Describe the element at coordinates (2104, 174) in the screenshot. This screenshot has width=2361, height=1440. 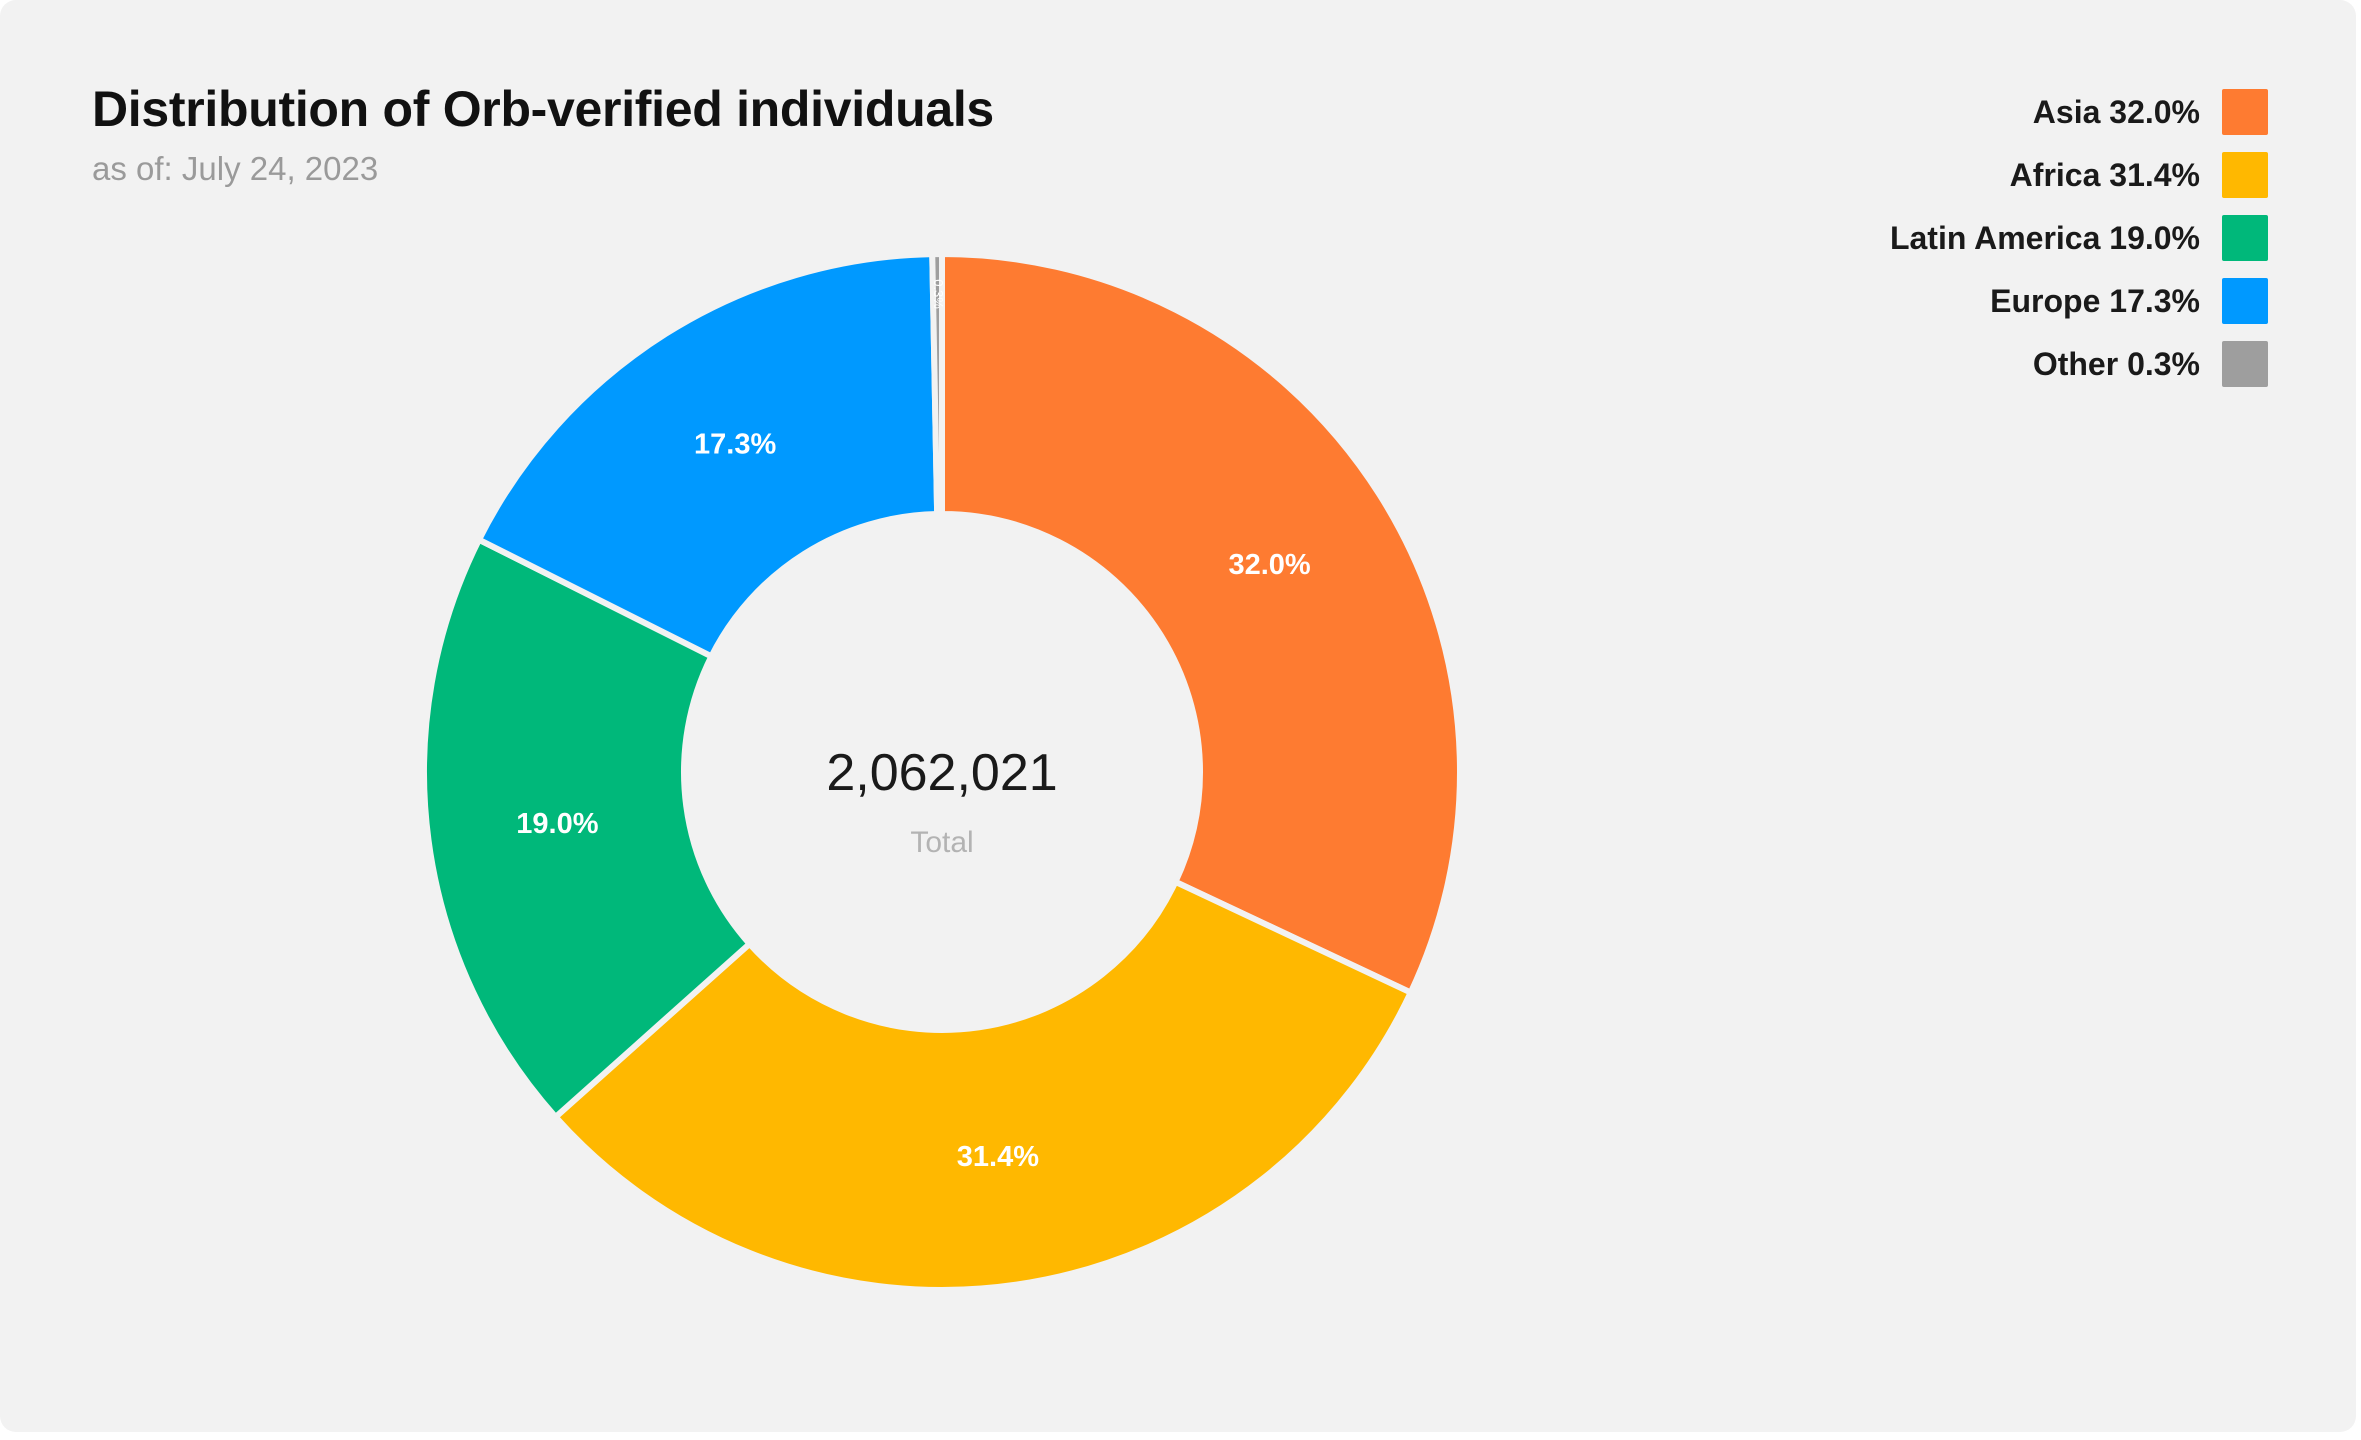
I see `legend-label: Africa 31.4%` at that location.